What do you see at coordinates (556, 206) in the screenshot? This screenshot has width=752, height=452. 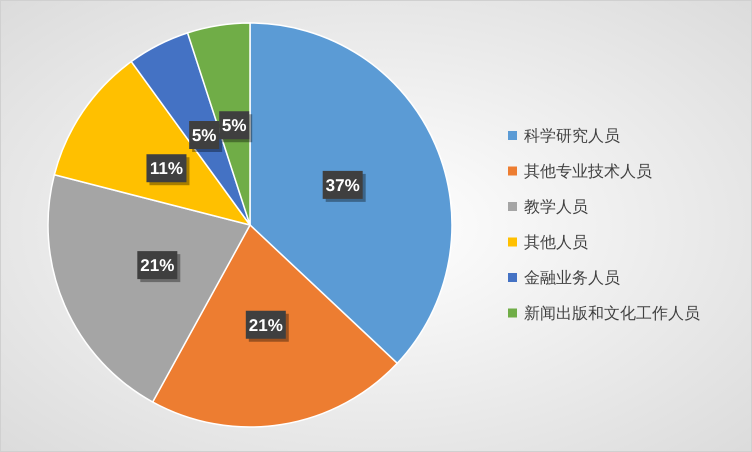 I see `legend-label: 教学人员` at bounding box center [556, 206].